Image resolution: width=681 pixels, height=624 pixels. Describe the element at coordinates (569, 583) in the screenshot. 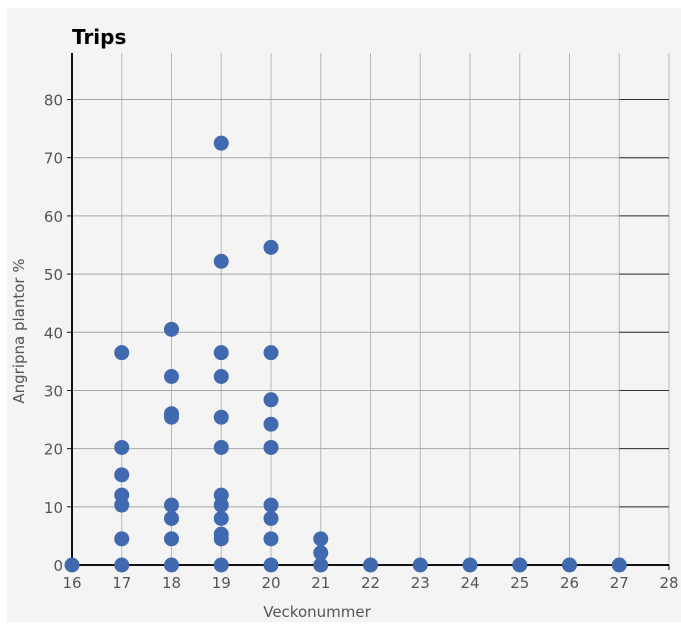

I see `x-tick-label: 26` at that location.